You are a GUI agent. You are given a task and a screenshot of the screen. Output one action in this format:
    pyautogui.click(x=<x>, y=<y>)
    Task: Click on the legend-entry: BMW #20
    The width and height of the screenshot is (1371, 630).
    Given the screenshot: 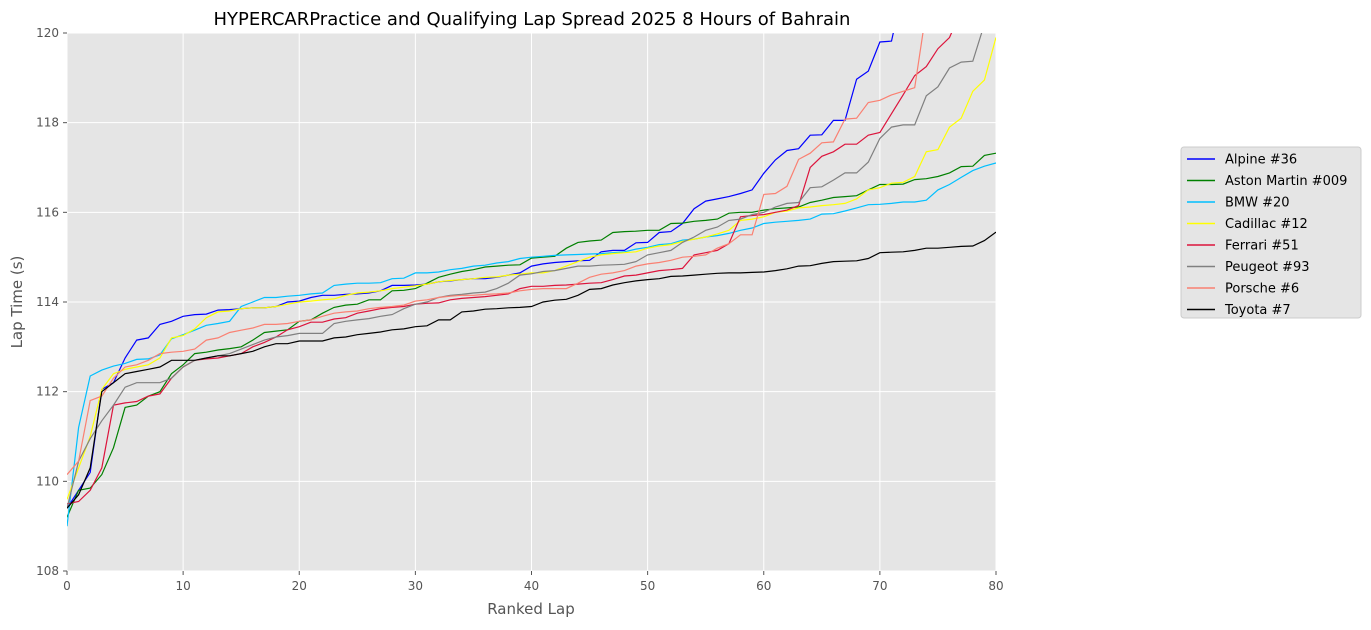 What is the action you would take?
    pyautogui.click(x=1257, y=203)
    